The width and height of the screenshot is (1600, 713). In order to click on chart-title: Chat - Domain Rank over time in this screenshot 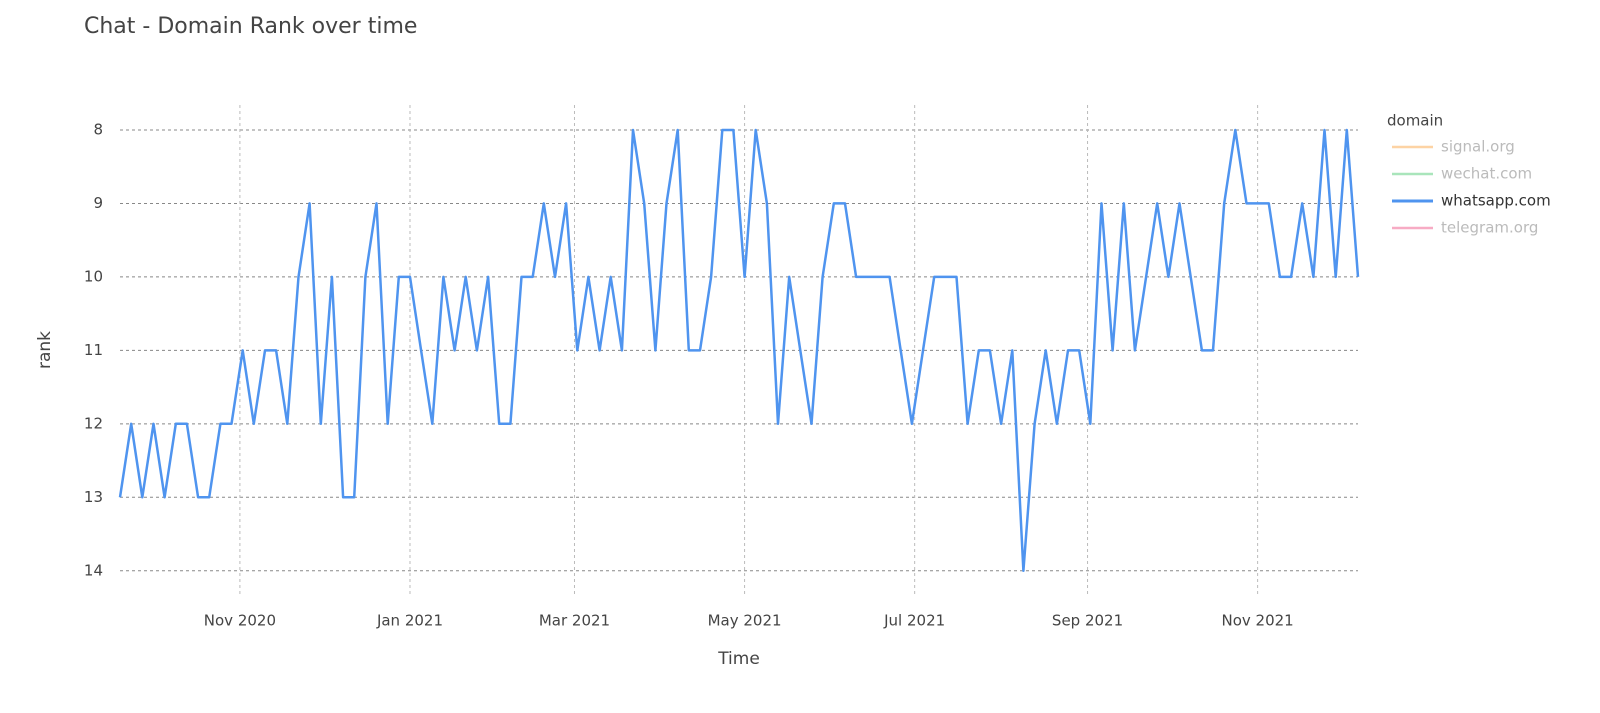, I will do `click(250, 26)`.